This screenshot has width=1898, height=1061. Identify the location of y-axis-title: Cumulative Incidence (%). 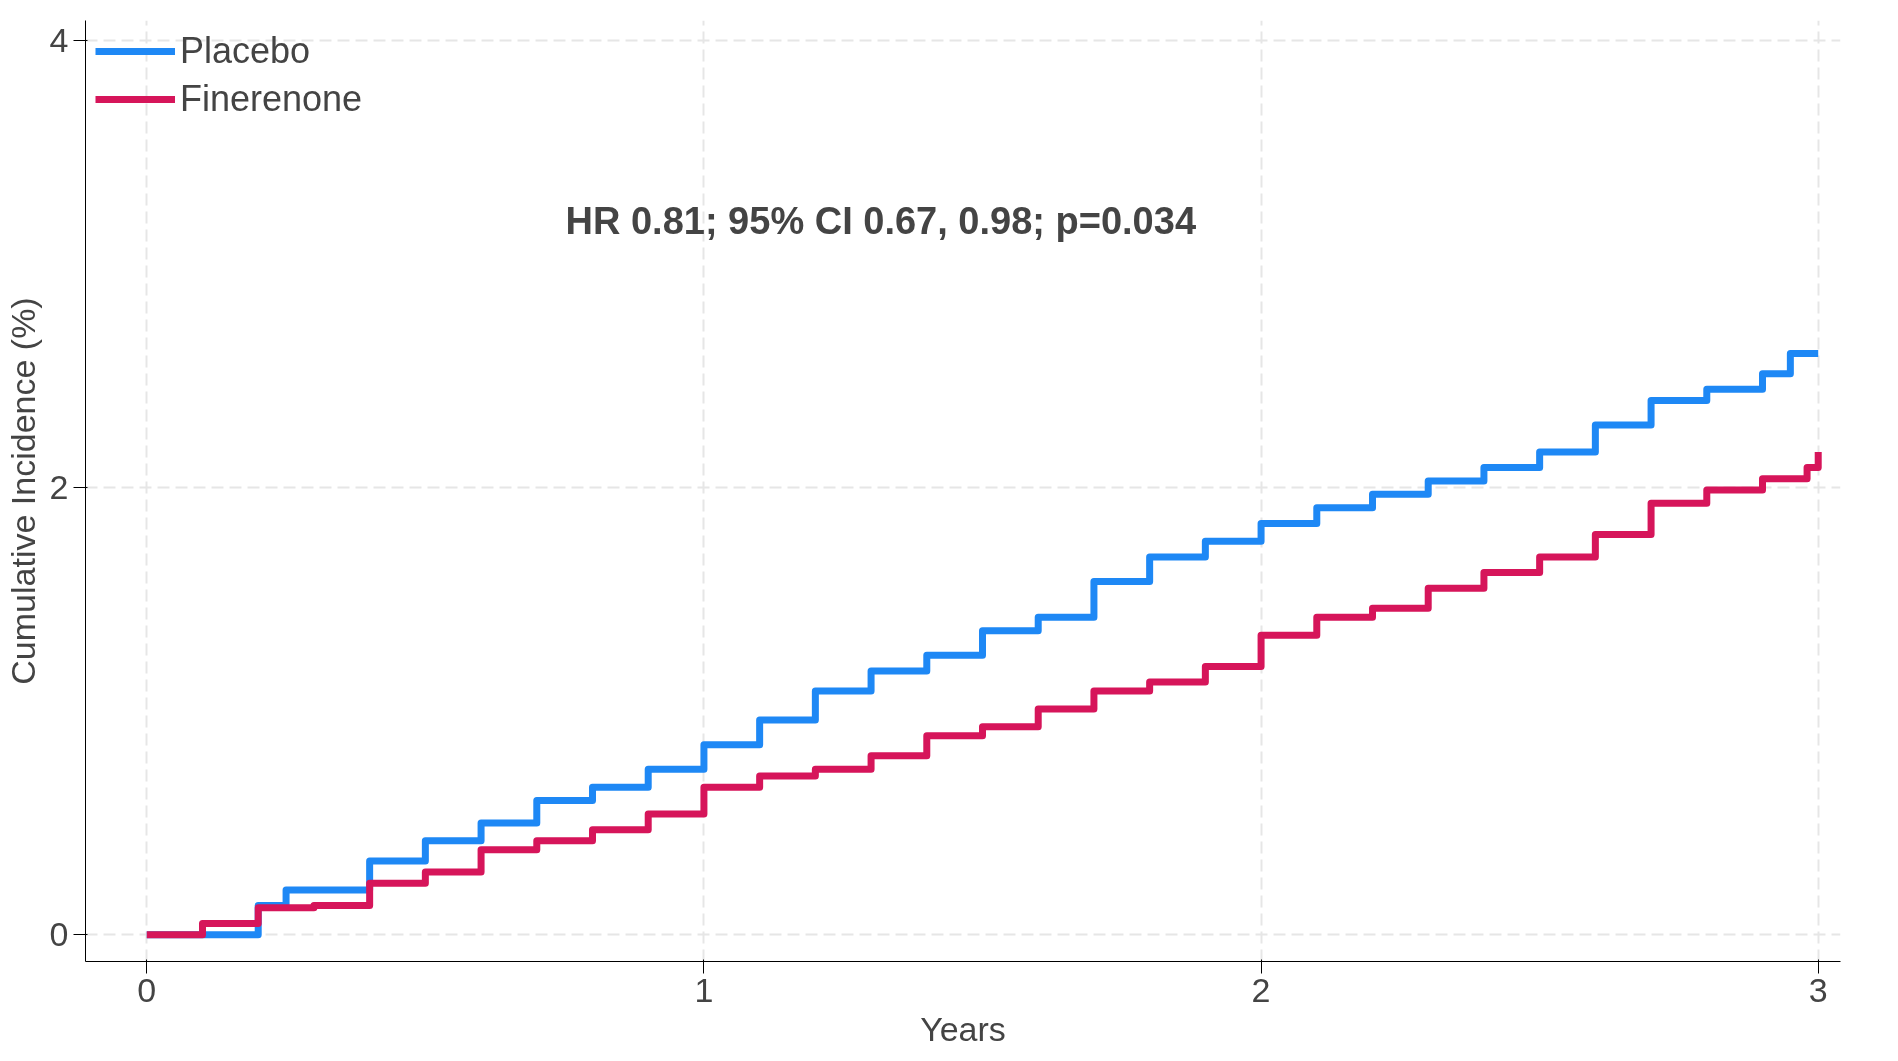
(22, 491).